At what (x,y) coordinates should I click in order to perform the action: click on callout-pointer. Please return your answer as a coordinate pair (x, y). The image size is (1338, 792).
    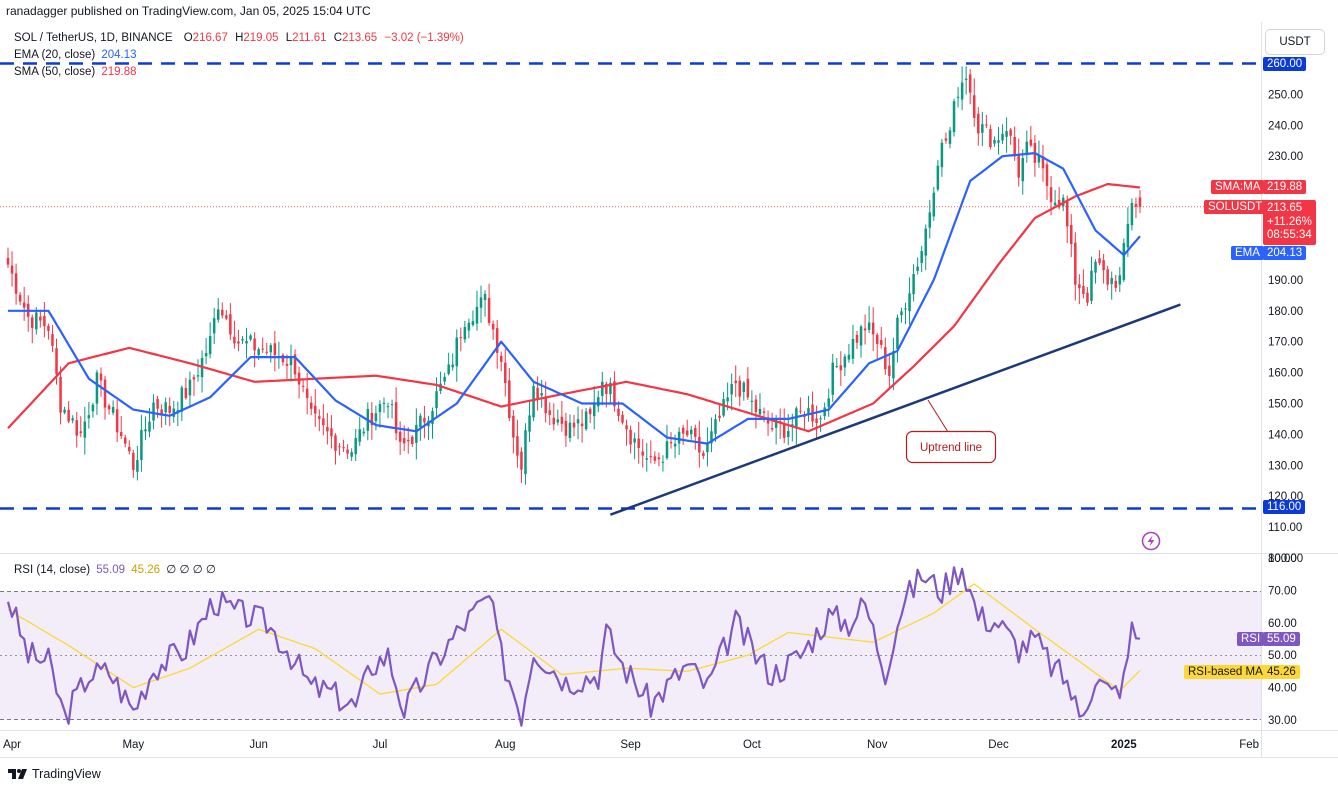
    Looking at the image, I should click on (938, 416).